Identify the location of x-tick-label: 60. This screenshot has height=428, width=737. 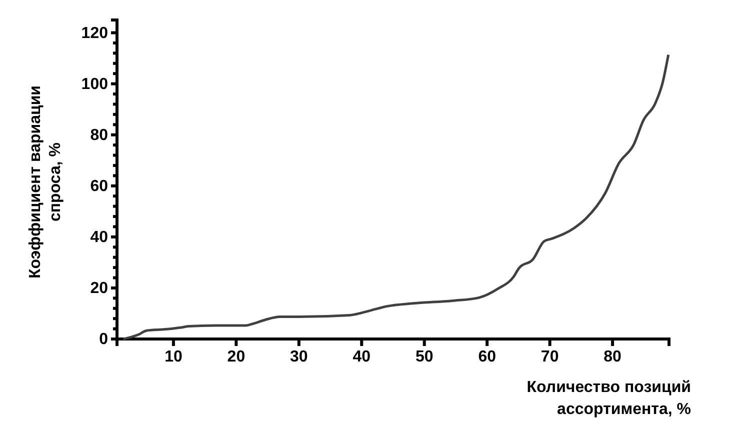
(487, 357).